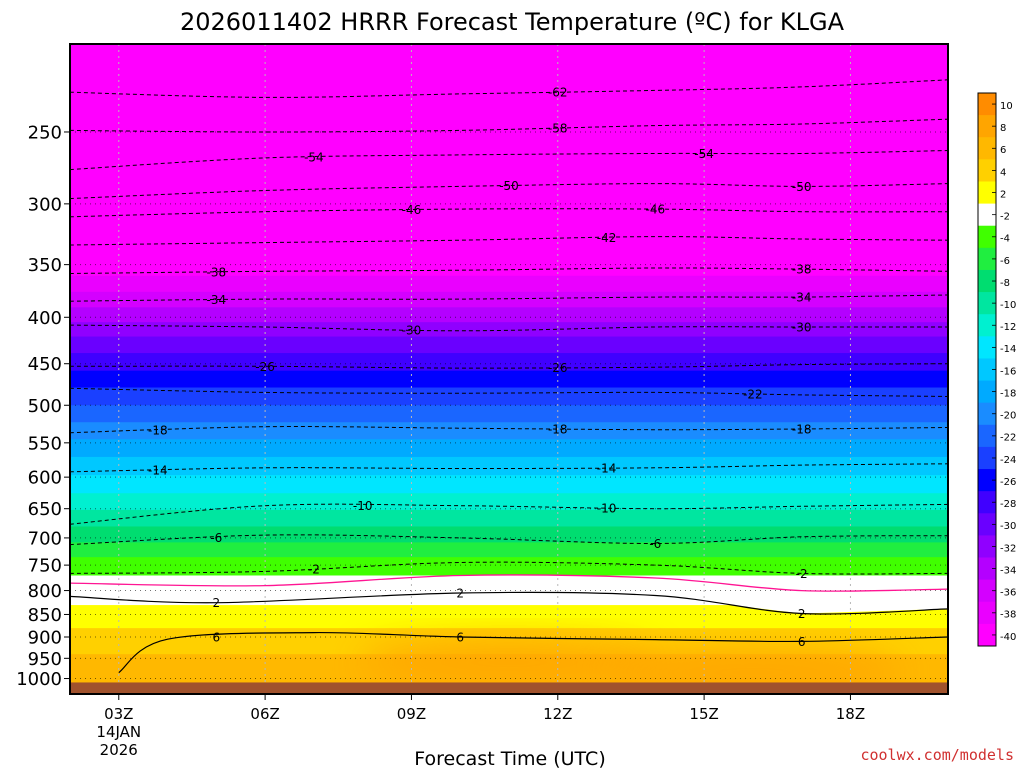 This screenshot has height=768, width=1024. I want to click on colorbar-tick-label-22: -36, so click(1008, 593).